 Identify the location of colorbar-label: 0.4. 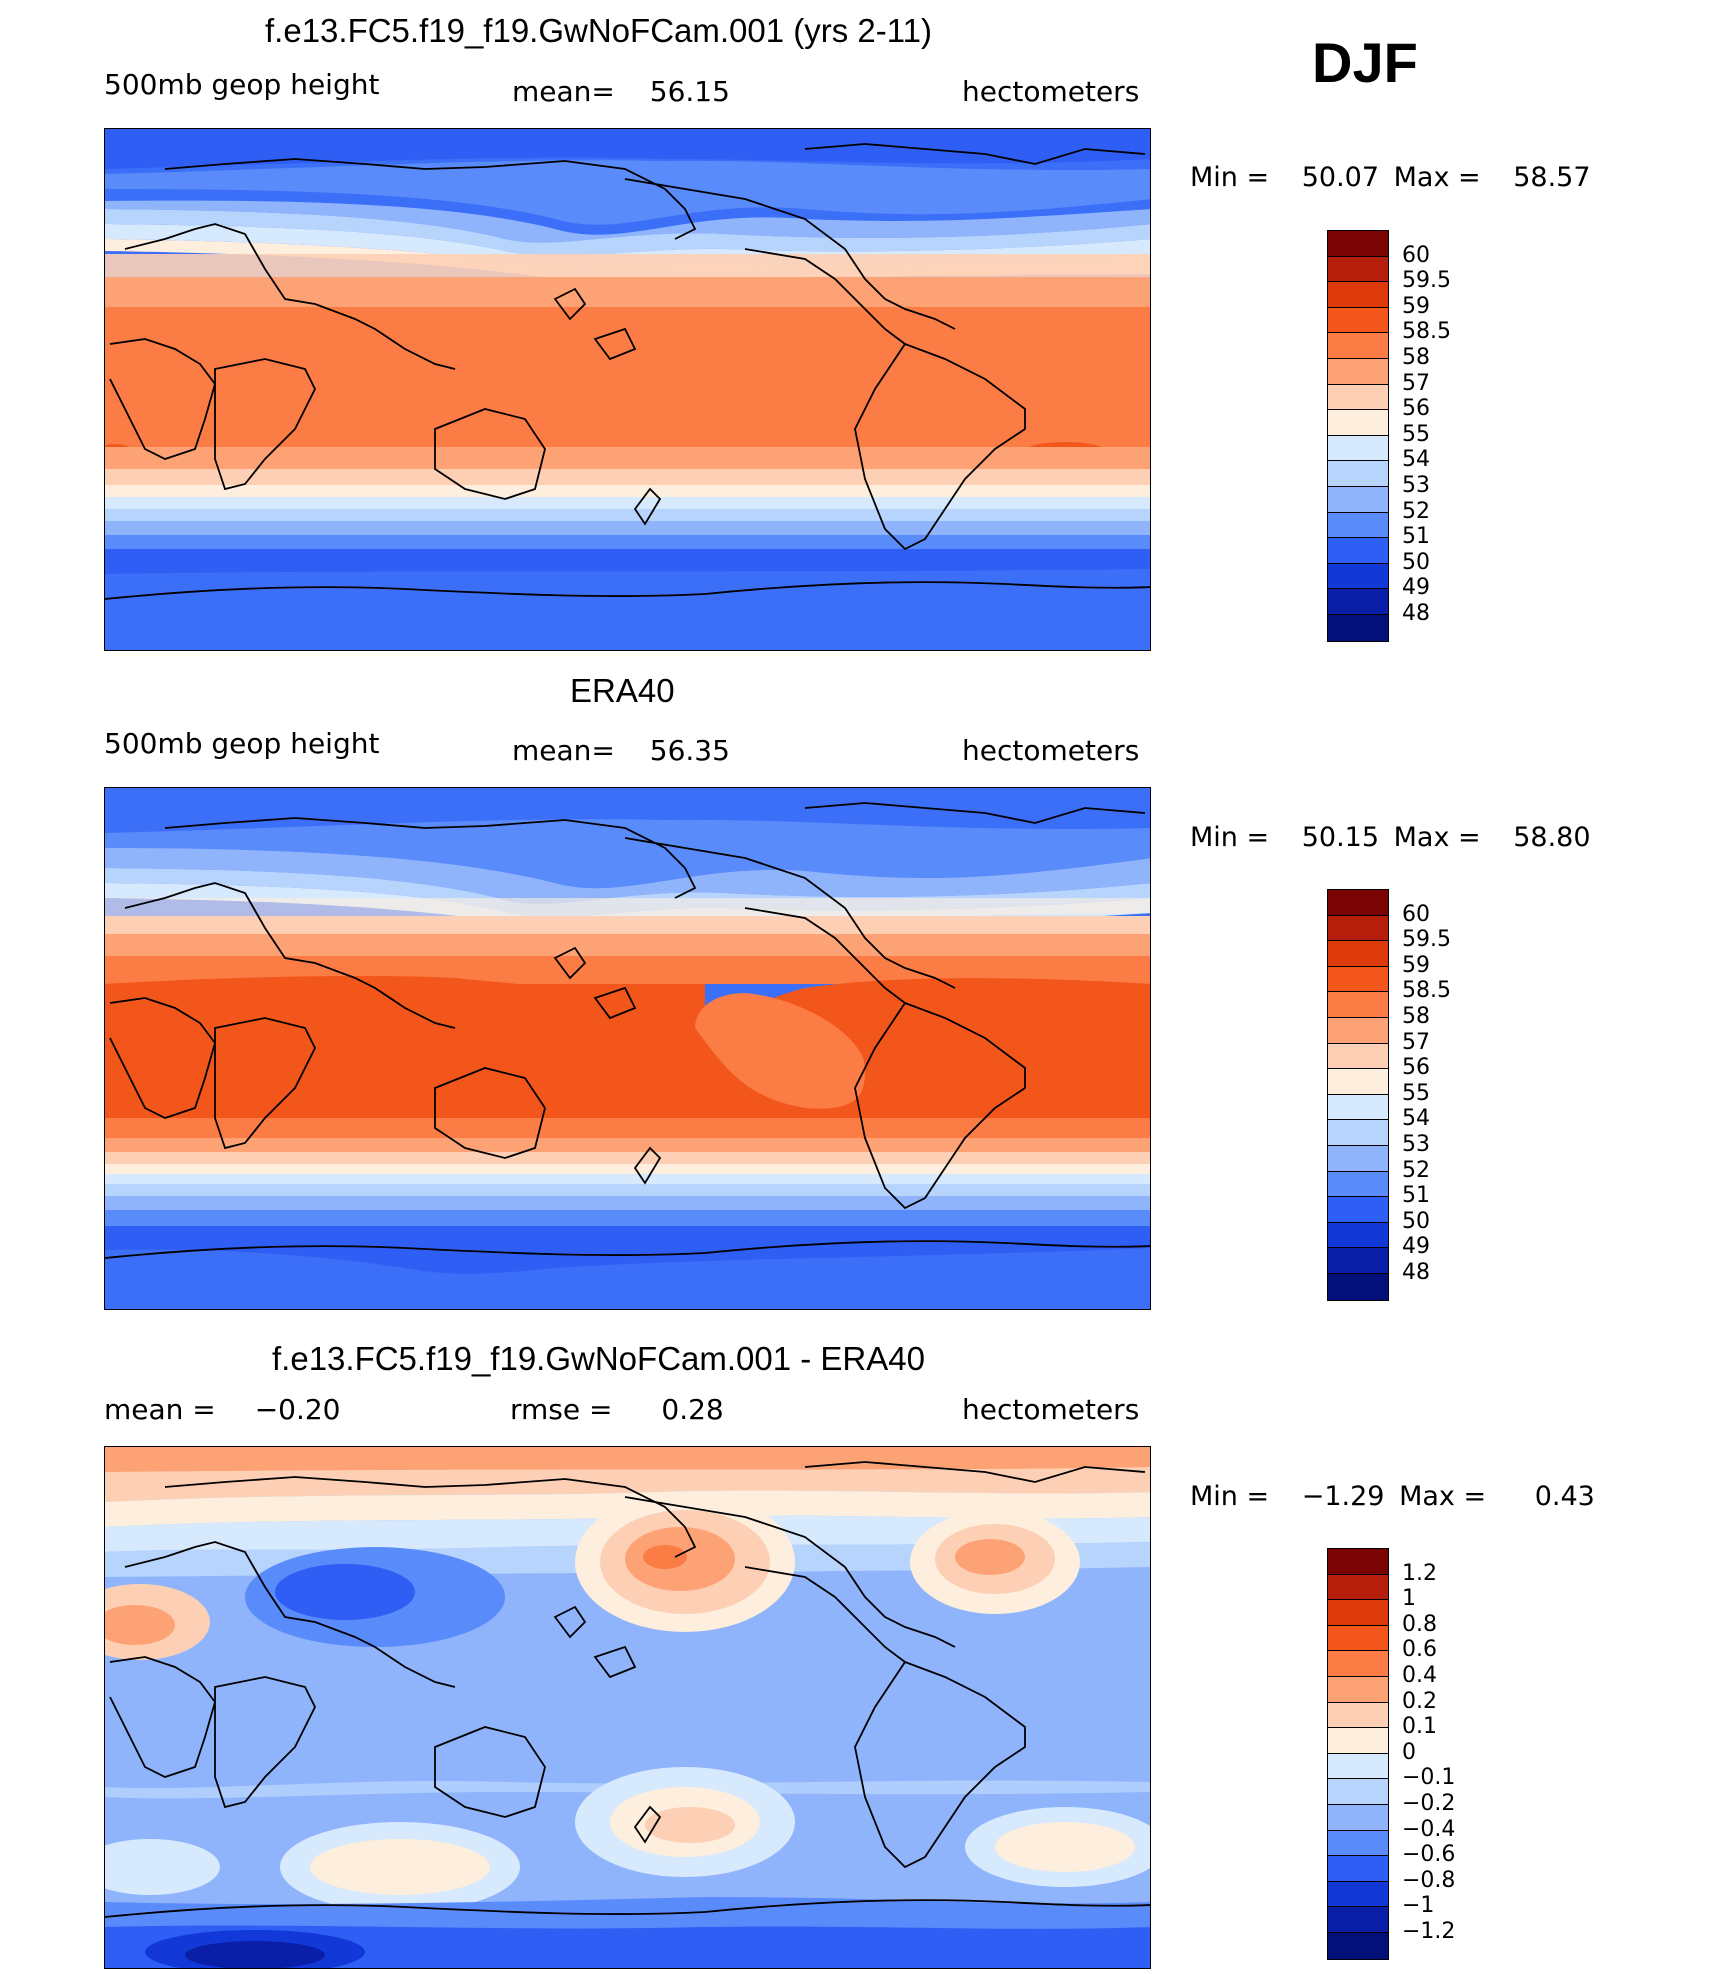
(1419, 1675).